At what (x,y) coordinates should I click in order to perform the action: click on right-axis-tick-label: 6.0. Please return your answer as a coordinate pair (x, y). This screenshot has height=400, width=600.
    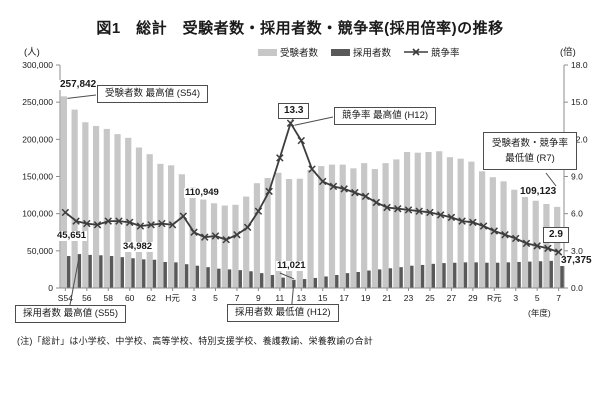
    Looking at the image, I should click on (577, 214).